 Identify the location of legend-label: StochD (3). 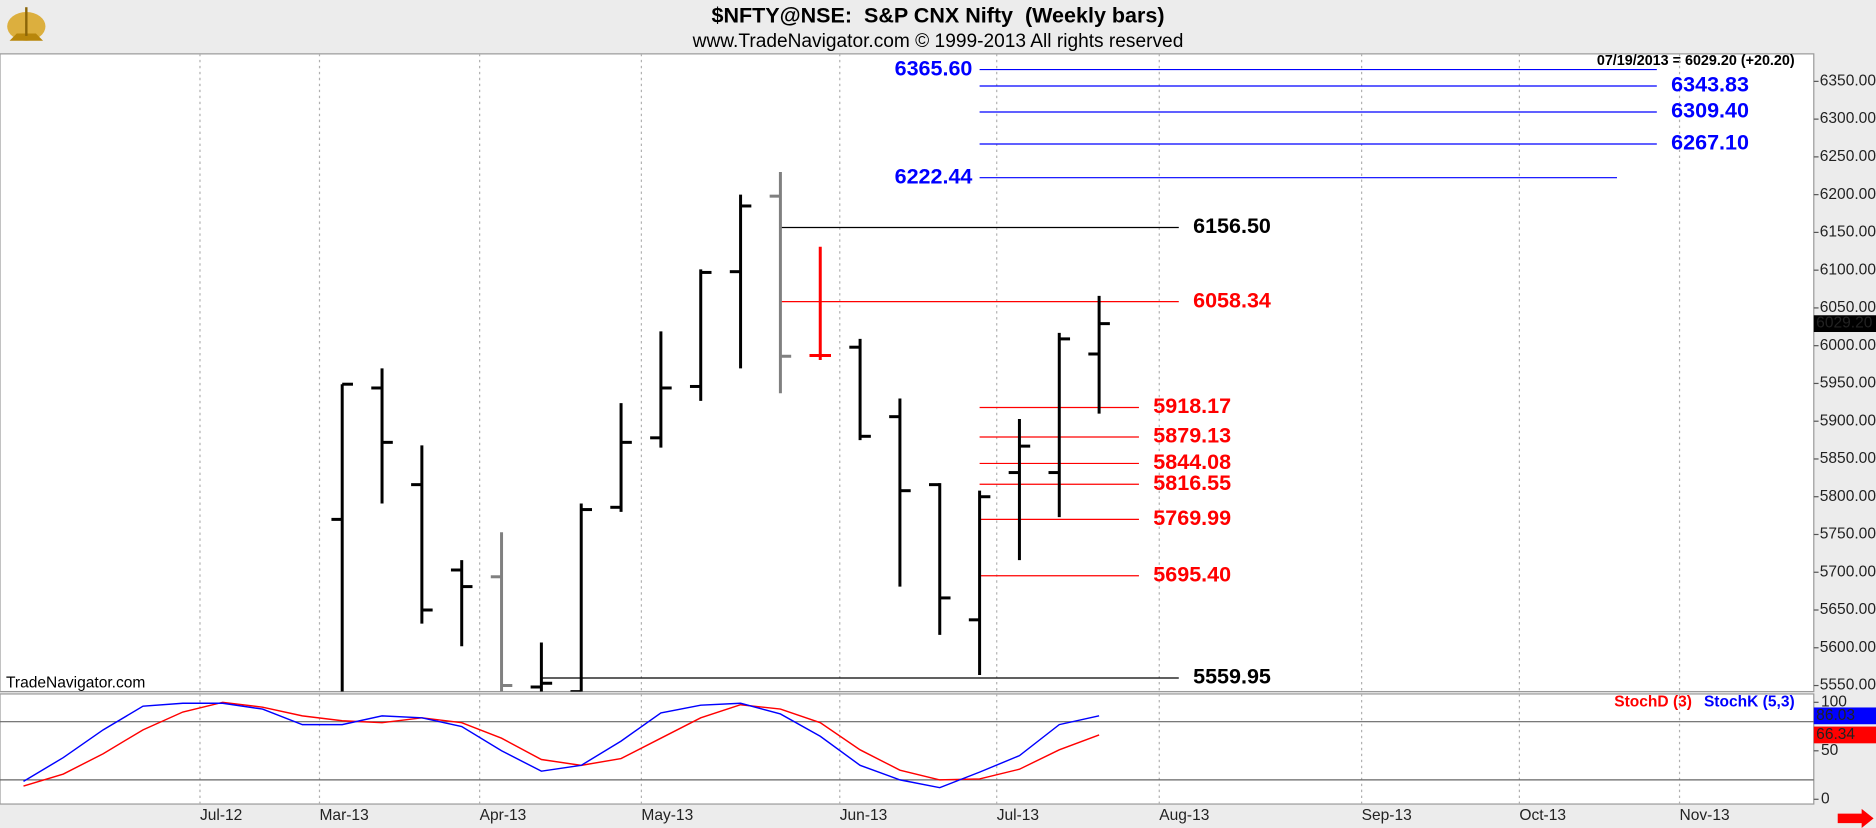
(1653, 701).